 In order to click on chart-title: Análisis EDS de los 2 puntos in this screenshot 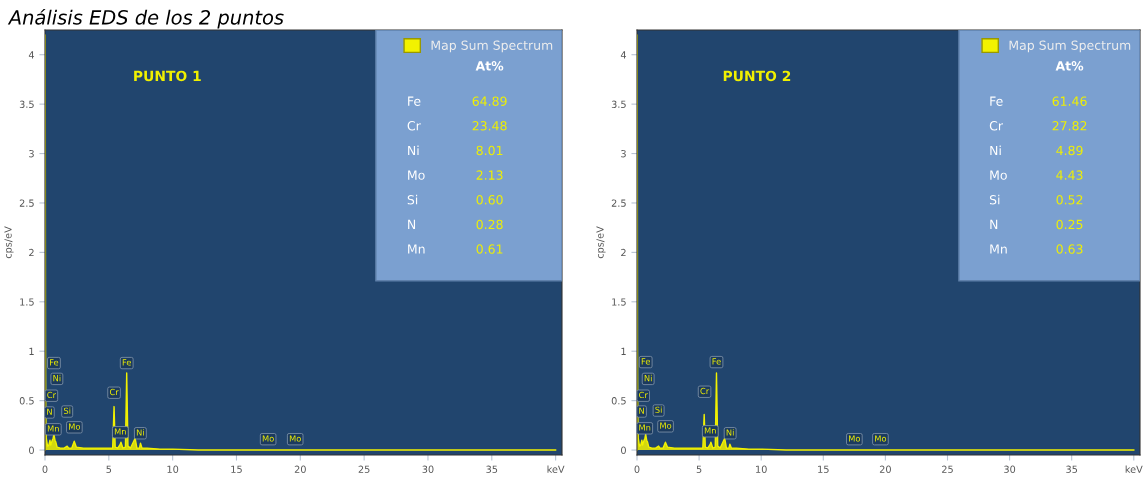, I will do `click(145, 18)`.